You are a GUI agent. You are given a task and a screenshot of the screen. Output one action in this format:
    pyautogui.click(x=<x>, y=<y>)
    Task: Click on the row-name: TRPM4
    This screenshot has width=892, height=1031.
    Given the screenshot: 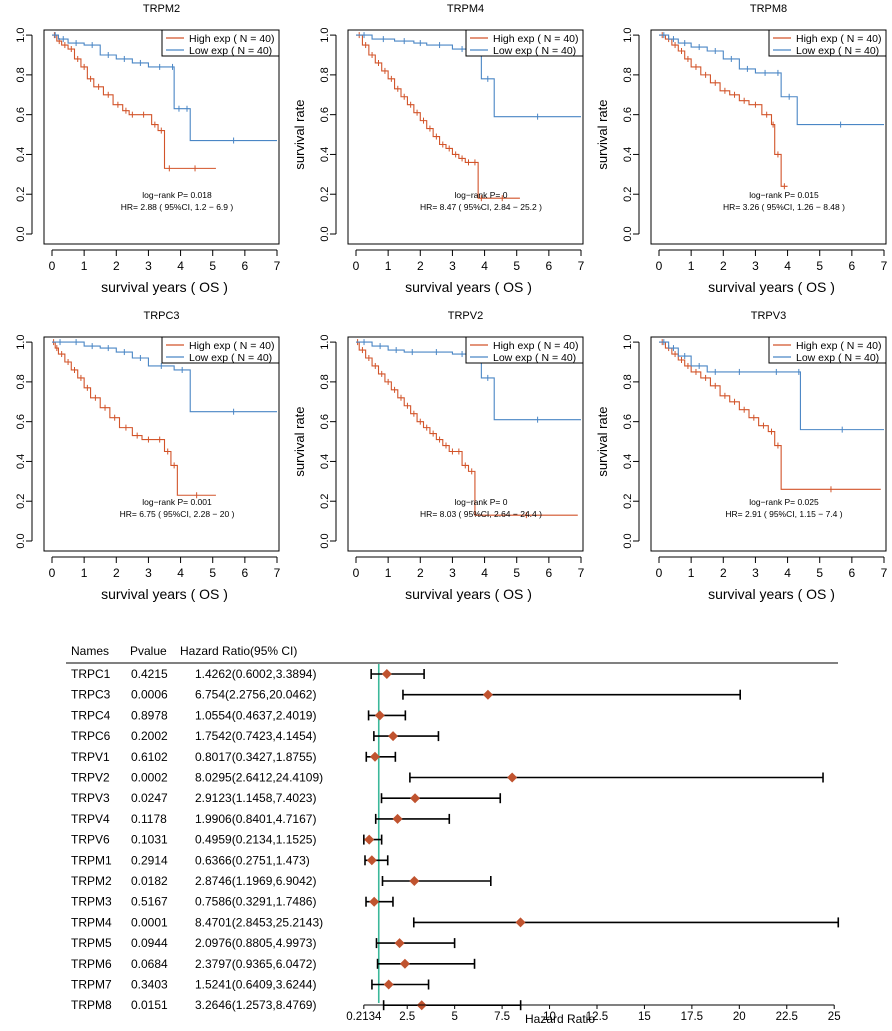 What is the action you would take?
    pyautogui.click(x=91, y=922)
    